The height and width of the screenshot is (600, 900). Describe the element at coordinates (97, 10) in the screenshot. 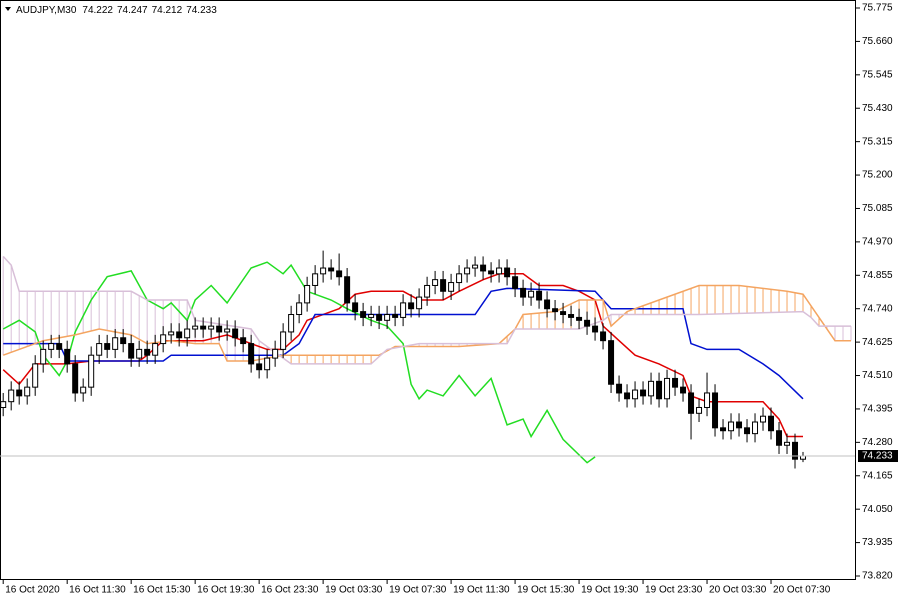

I see `header-open: 74.222` at that location.